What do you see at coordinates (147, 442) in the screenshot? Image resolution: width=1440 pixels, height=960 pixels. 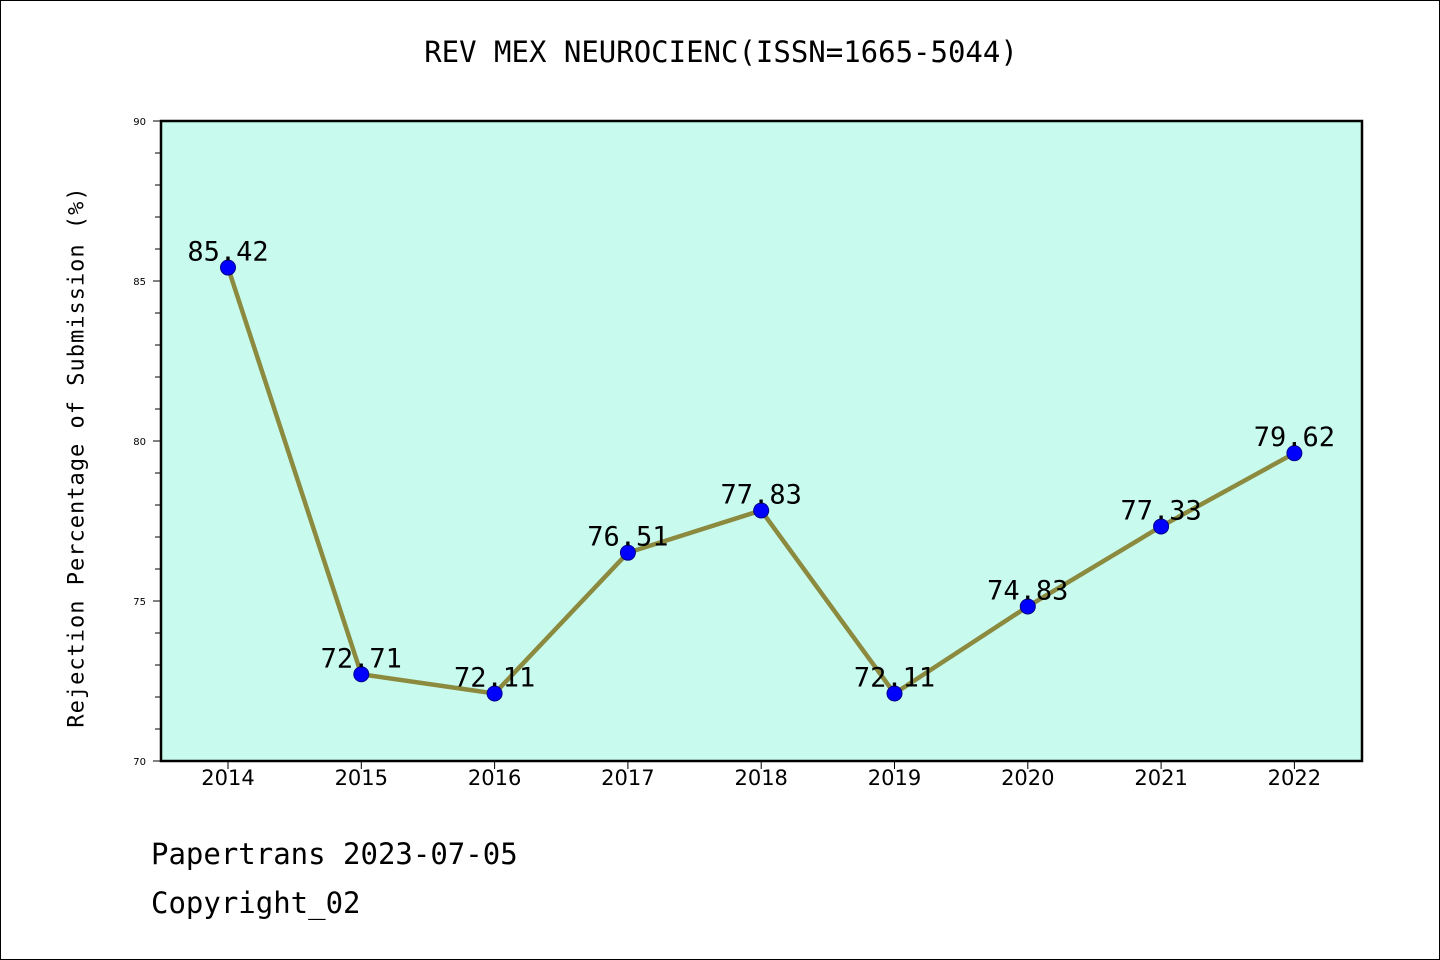 I see `y-axis-ticks: 70 75 80 85 90` at bounding box center [147, 442].